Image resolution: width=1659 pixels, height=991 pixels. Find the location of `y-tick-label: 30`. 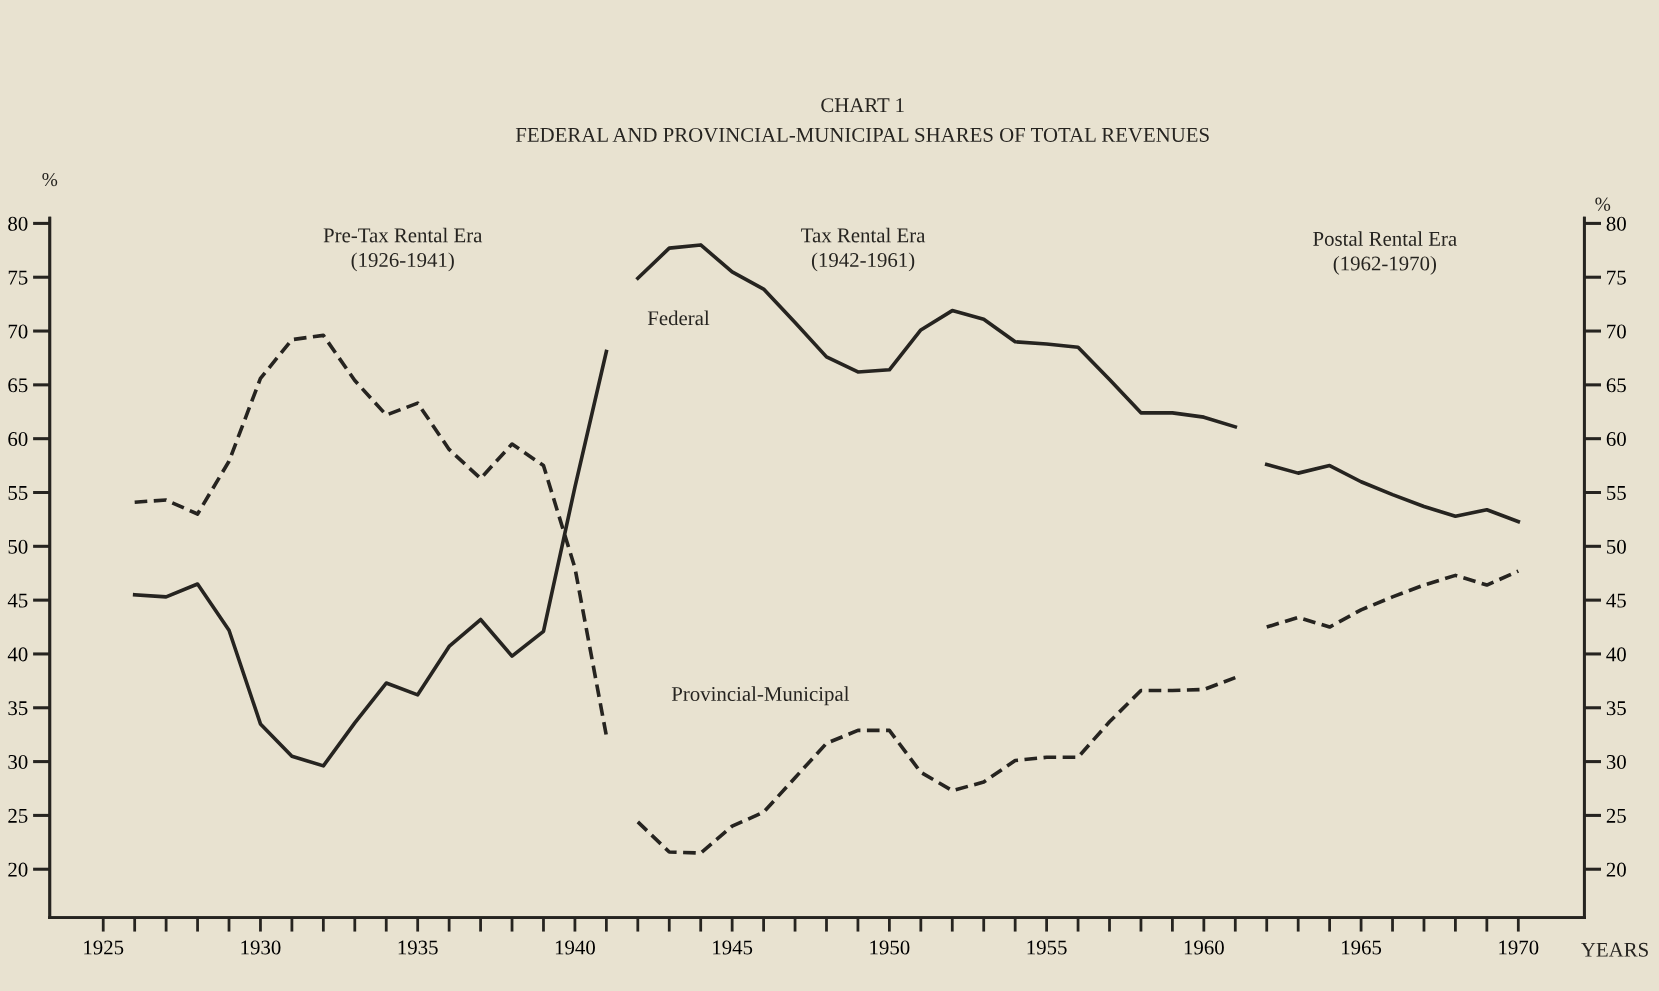

y-tick-label: 30 is located at coordinates (18, 762).